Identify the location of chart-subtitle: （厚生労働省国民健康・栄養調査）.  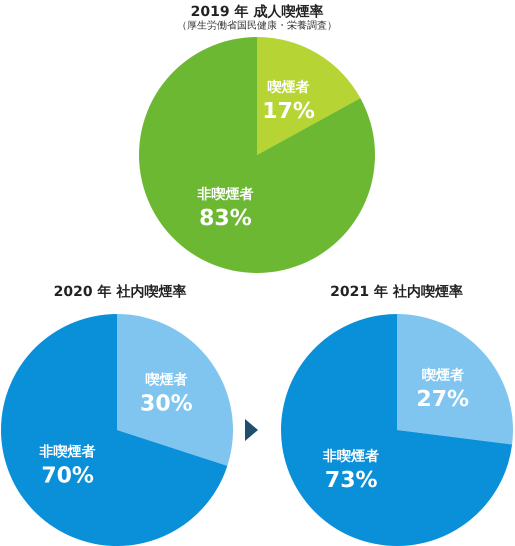
(257, 26).